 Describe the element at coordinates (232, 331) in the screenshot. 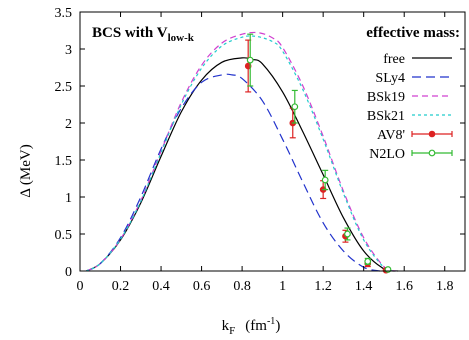

I see `x-label-subscript: F` at that location.